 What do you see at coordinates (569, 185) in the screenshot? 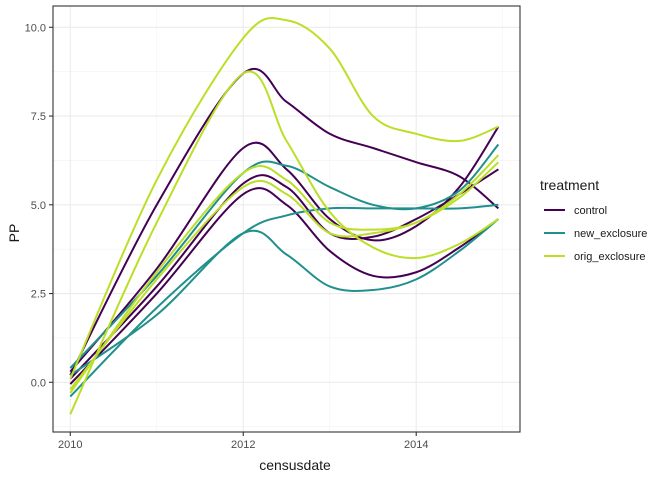
I see `legend-title: treatment` at bounding box center [569, 185].